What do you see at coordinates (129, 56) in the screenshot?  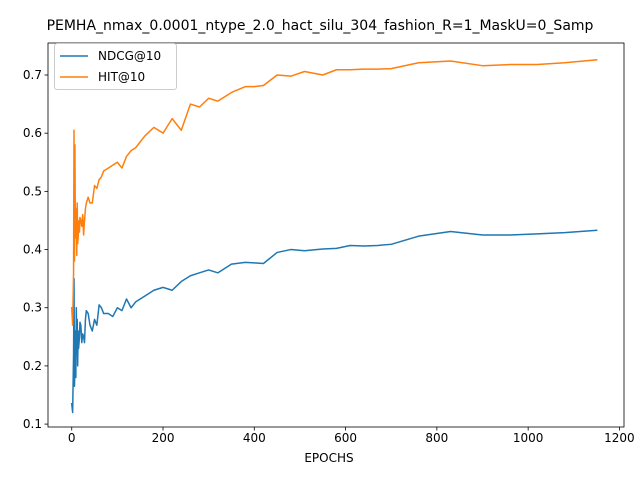 I see `legend-label-0: NDCG@10` at bounding box center [129, 56].